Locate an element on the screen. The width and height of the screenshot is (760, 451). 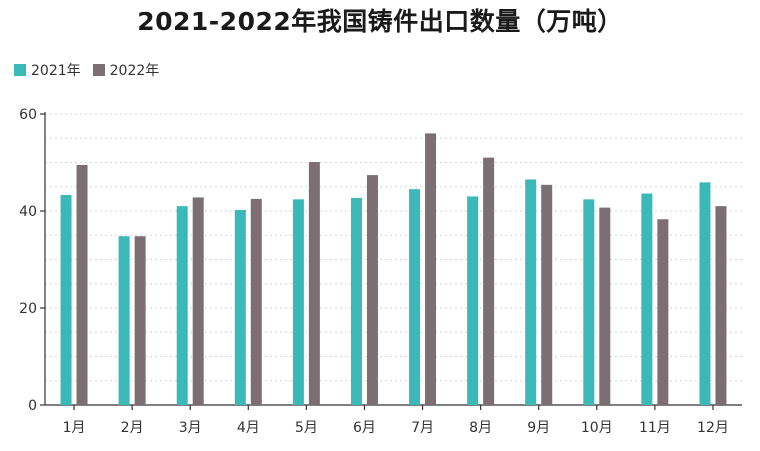
legend-label-2022: 2022年 is located at coordinates (134, 71).